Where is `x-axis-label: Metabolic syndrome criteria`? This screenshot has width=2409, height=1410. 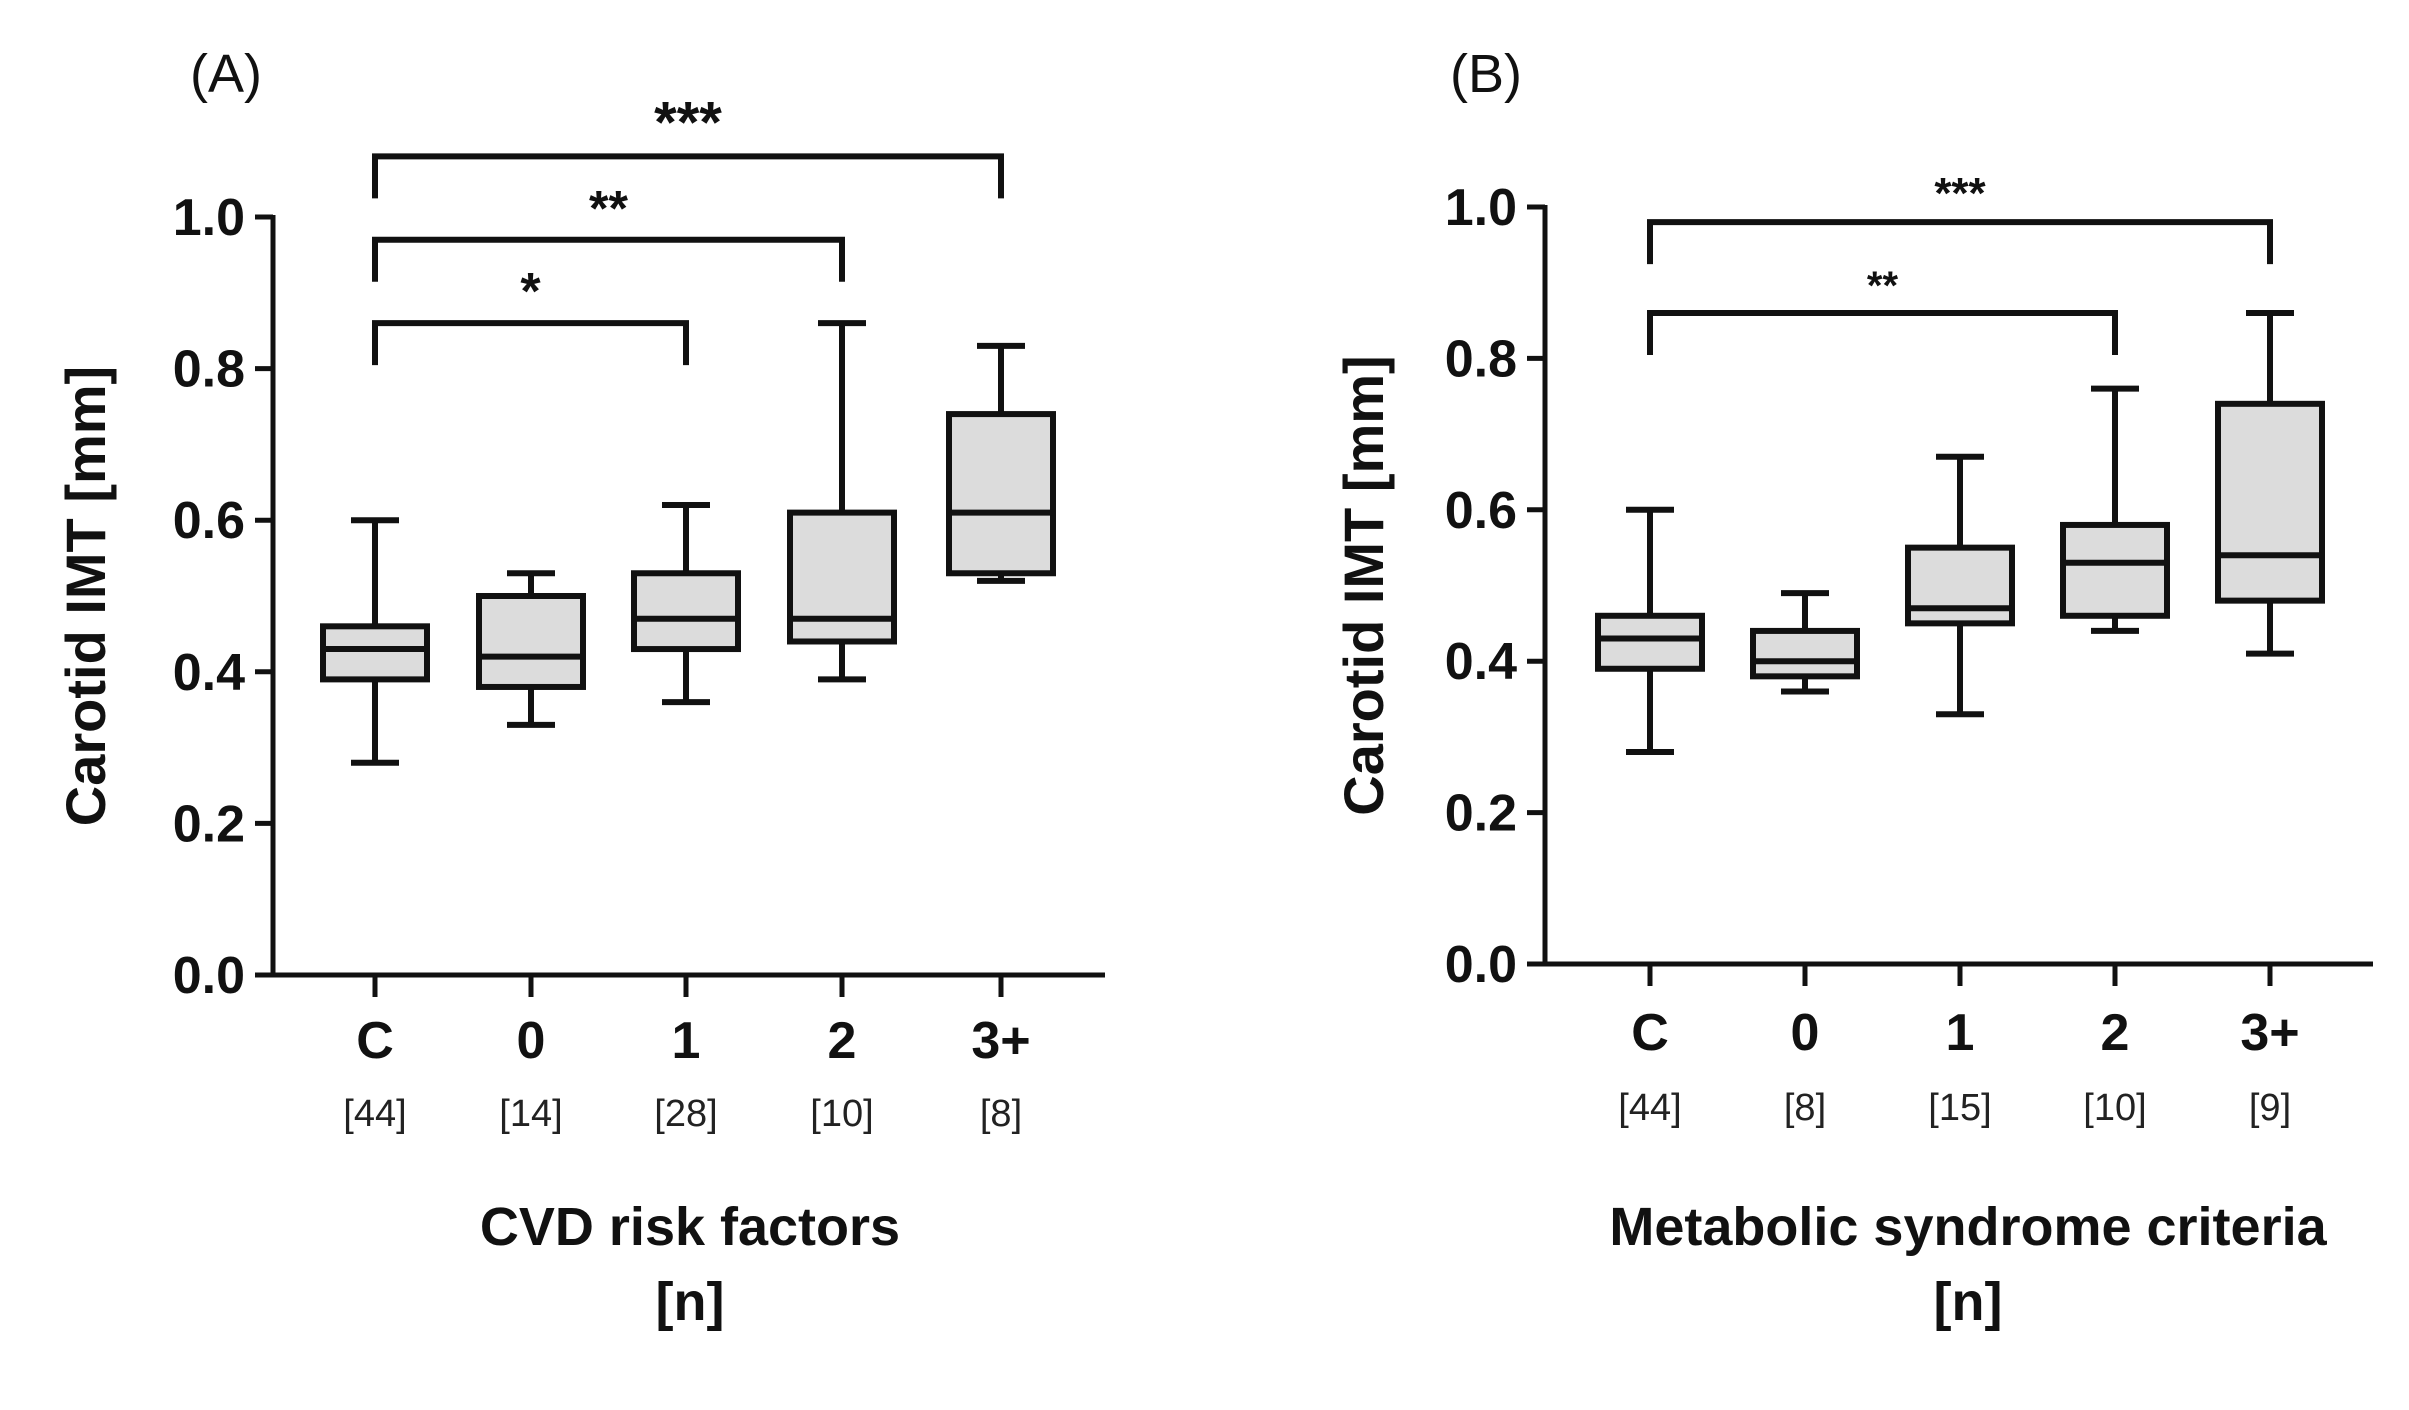
x-axis-label: Metabolic syndrome criteria is located at coordinates (1968, 1227).